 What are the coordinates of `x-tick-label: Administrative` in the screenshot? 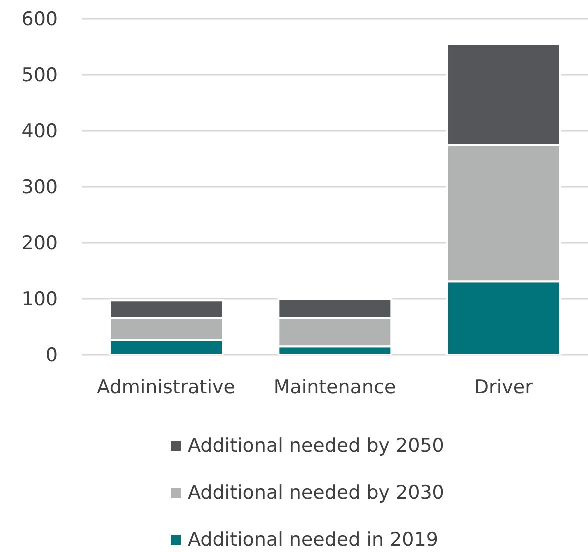 It's located at (166, 387).